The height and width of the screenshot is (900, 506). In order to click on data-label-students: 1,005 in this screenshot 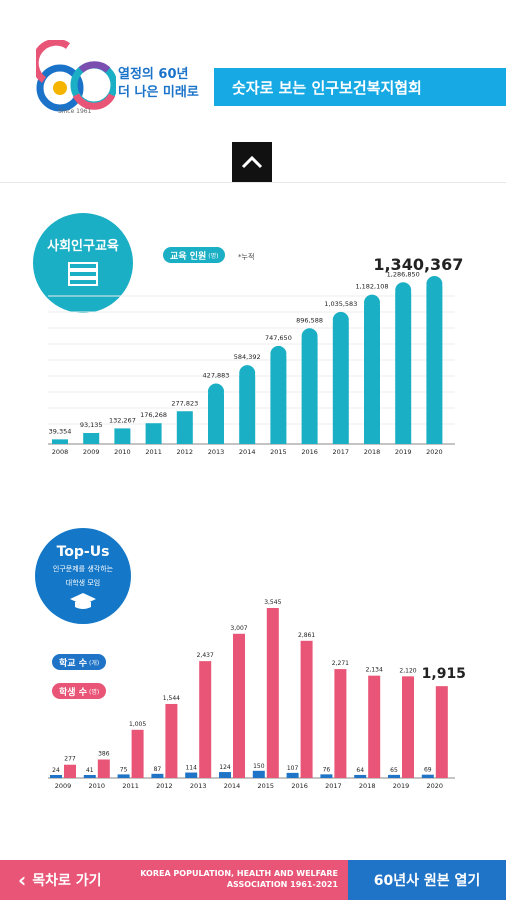, I will do `click(137, 724)`.